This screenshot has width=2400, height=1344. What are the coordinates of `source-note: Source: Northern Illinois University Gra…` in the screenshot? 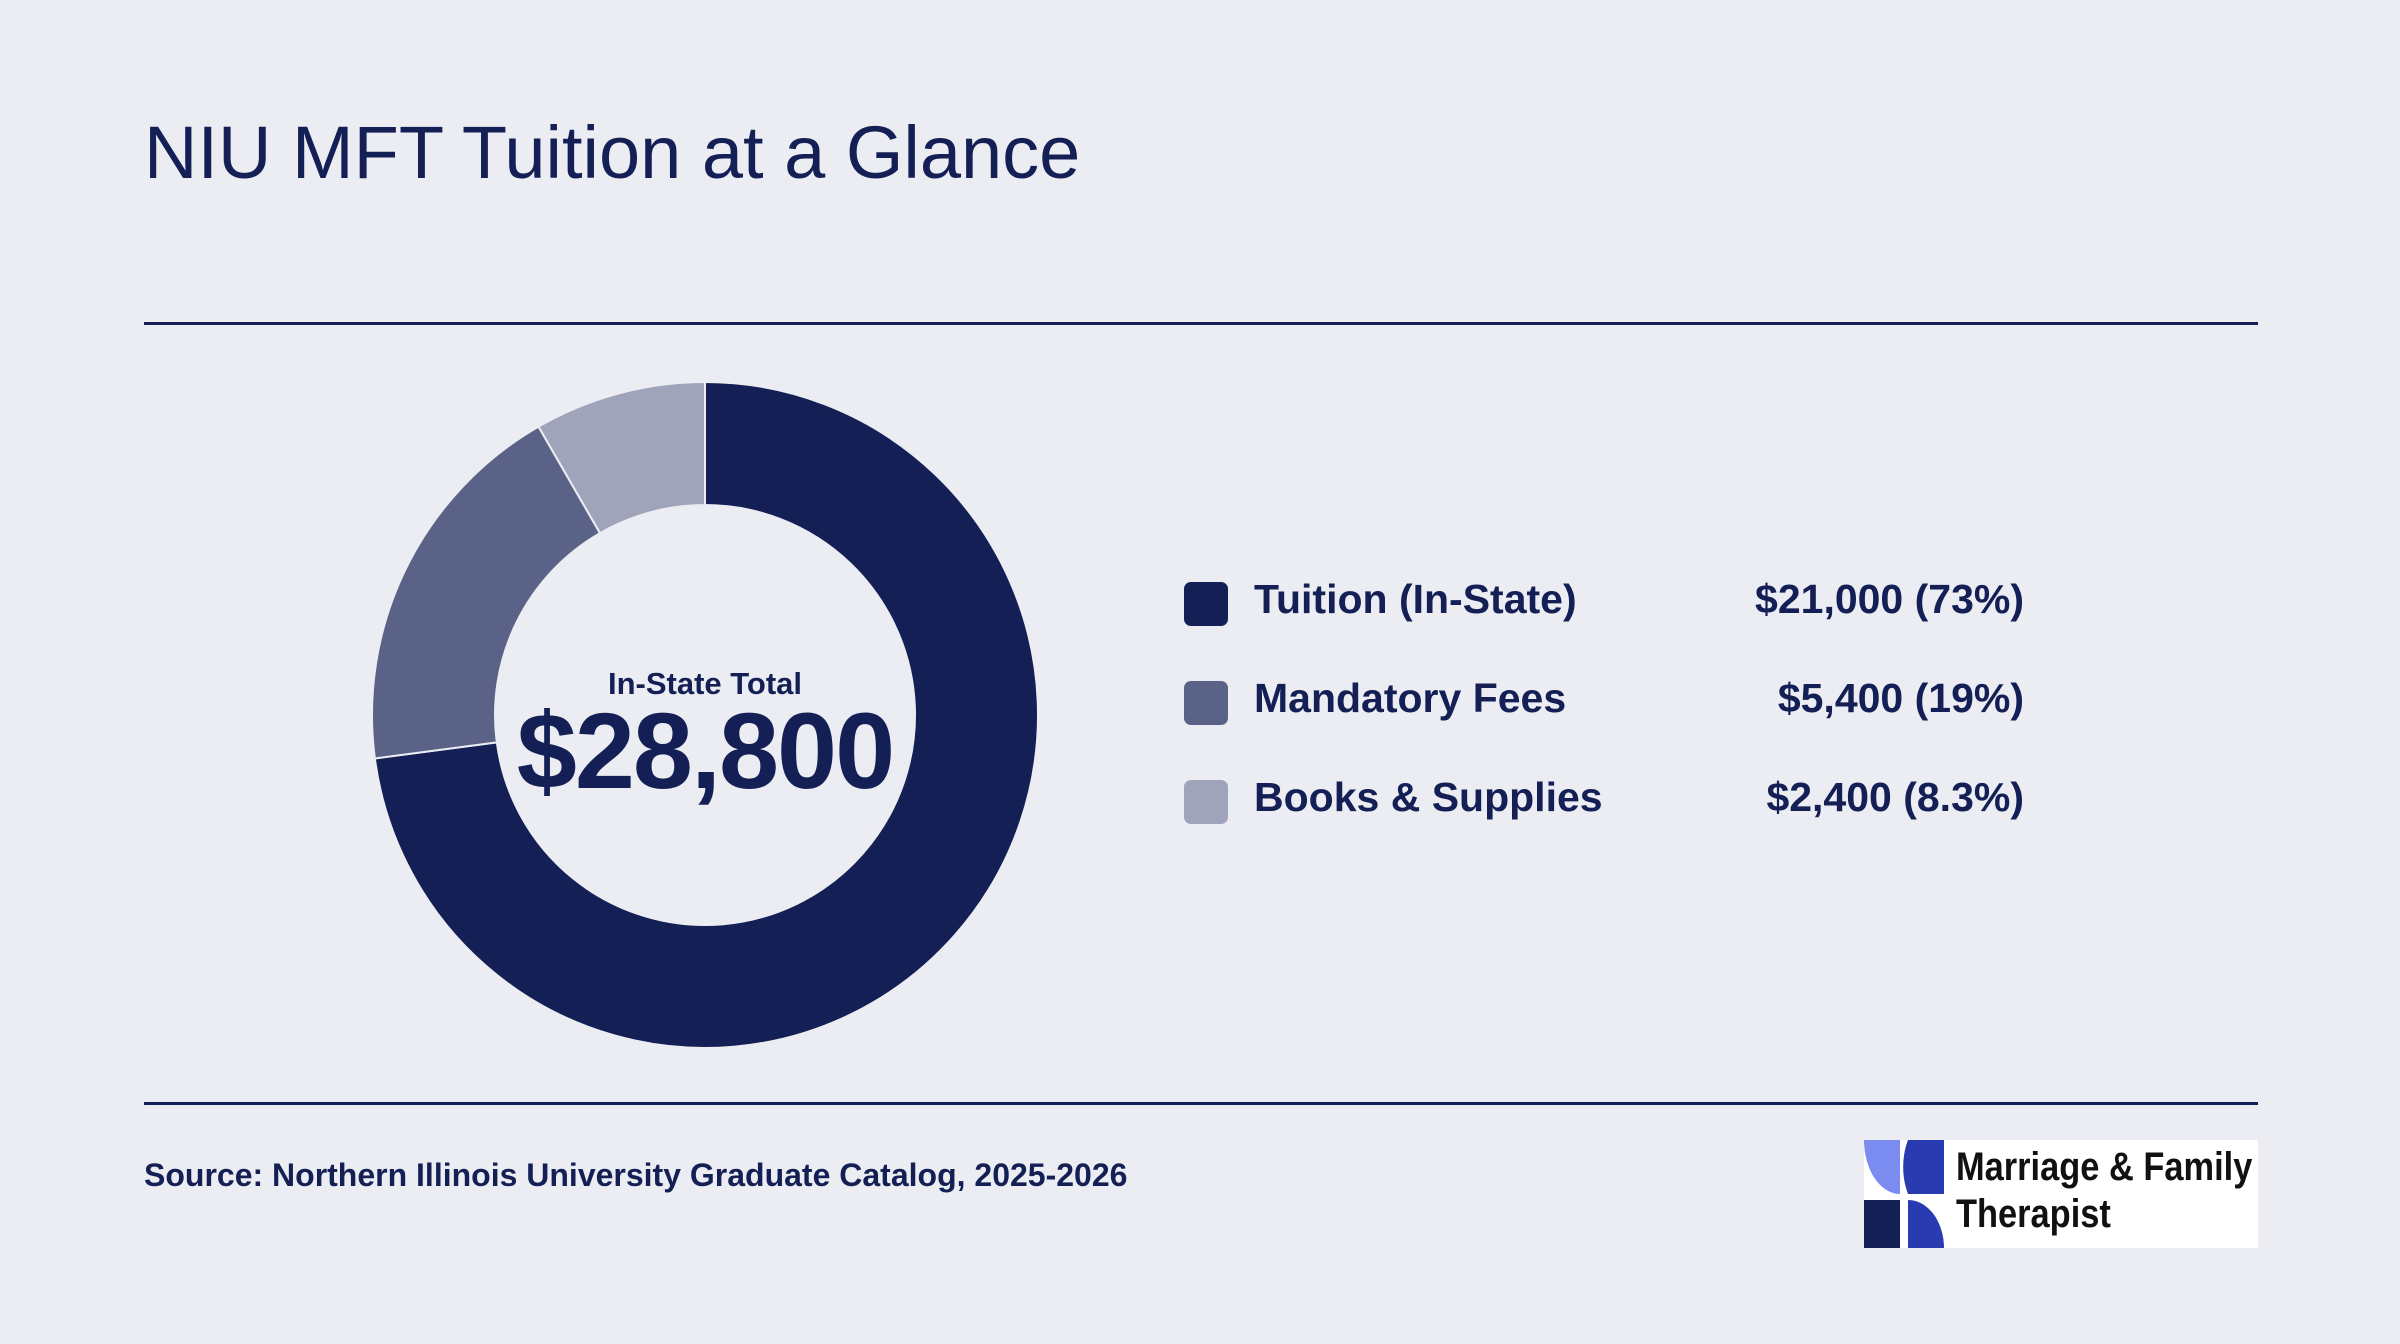 It's located at (636, 1175).